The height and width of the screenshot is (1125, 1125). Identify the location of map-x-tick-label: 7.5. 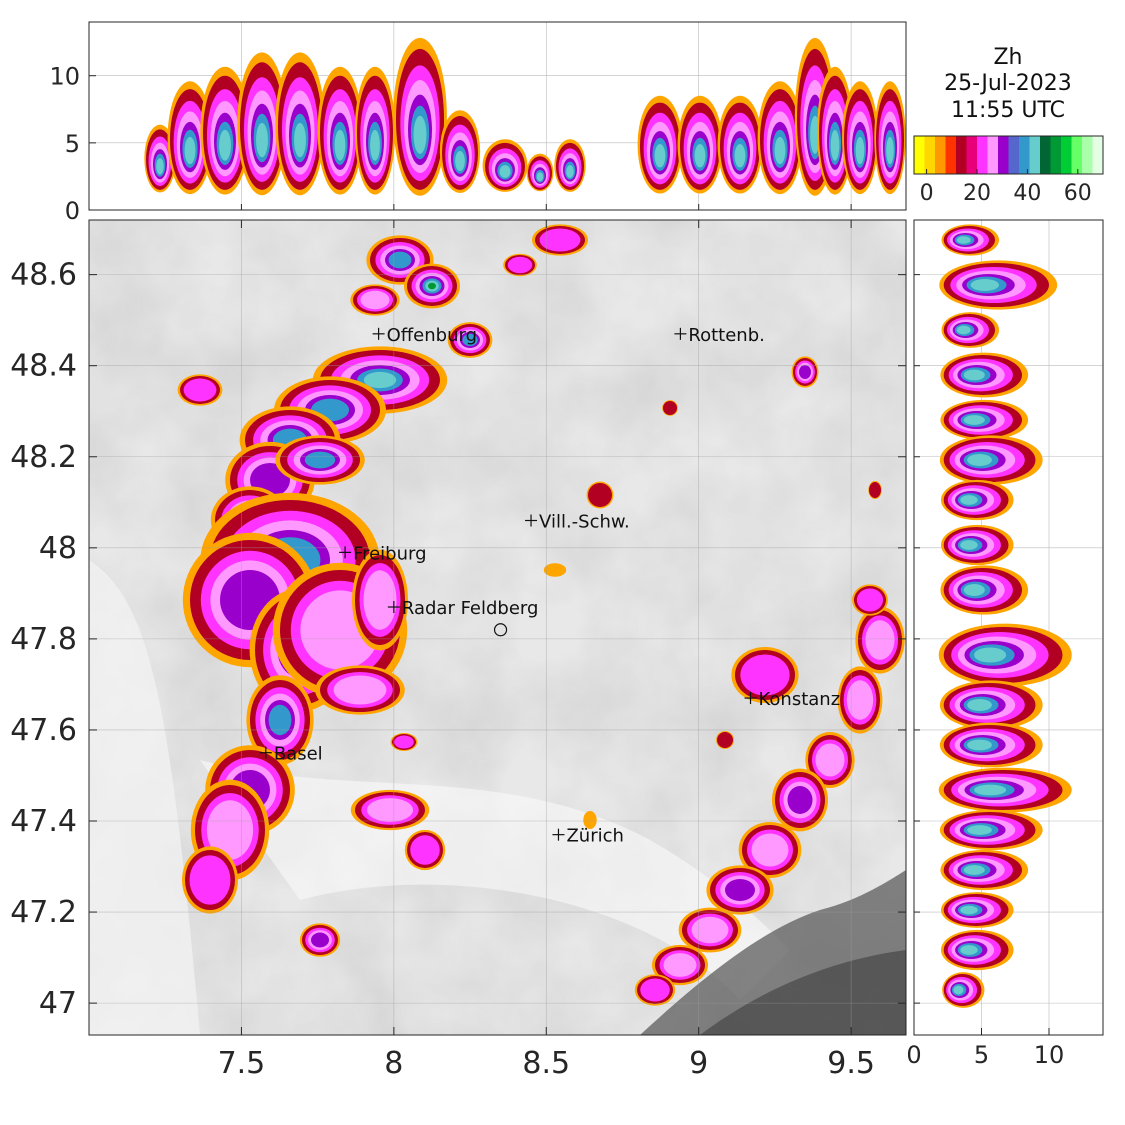
(242, 1063).